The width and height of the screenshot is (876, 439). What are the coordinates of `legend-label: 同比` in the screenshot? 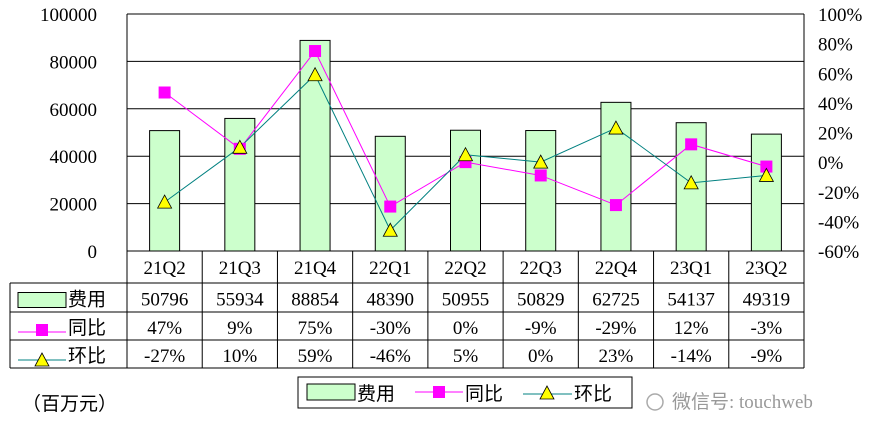 It's located at (484, 394).